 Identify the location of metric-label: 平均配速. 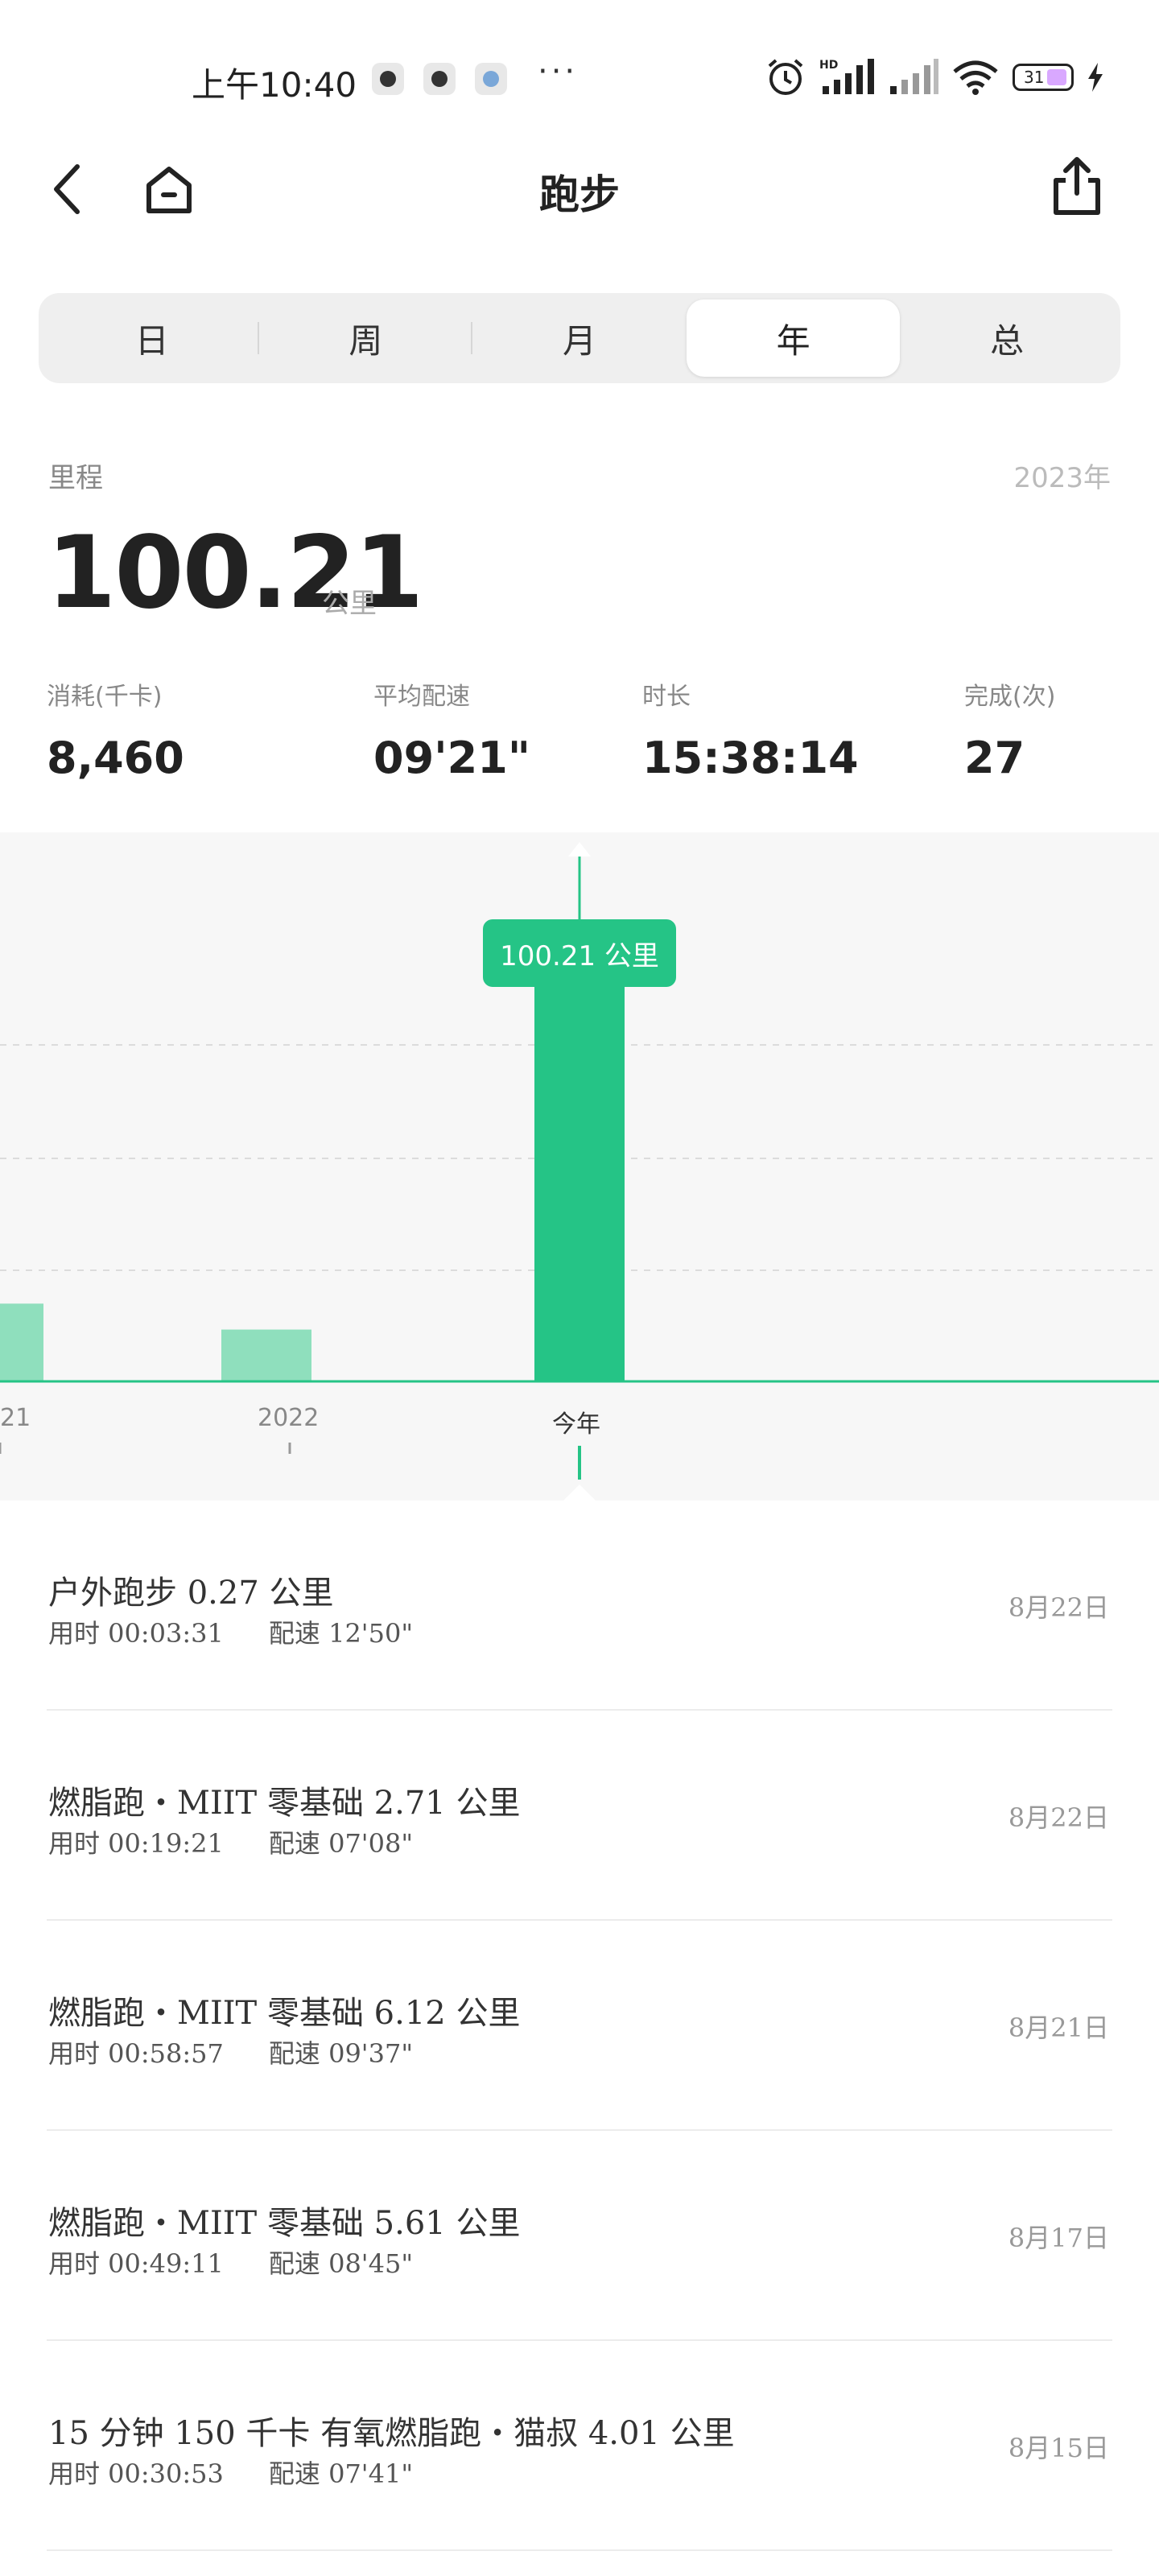
(421, 697).